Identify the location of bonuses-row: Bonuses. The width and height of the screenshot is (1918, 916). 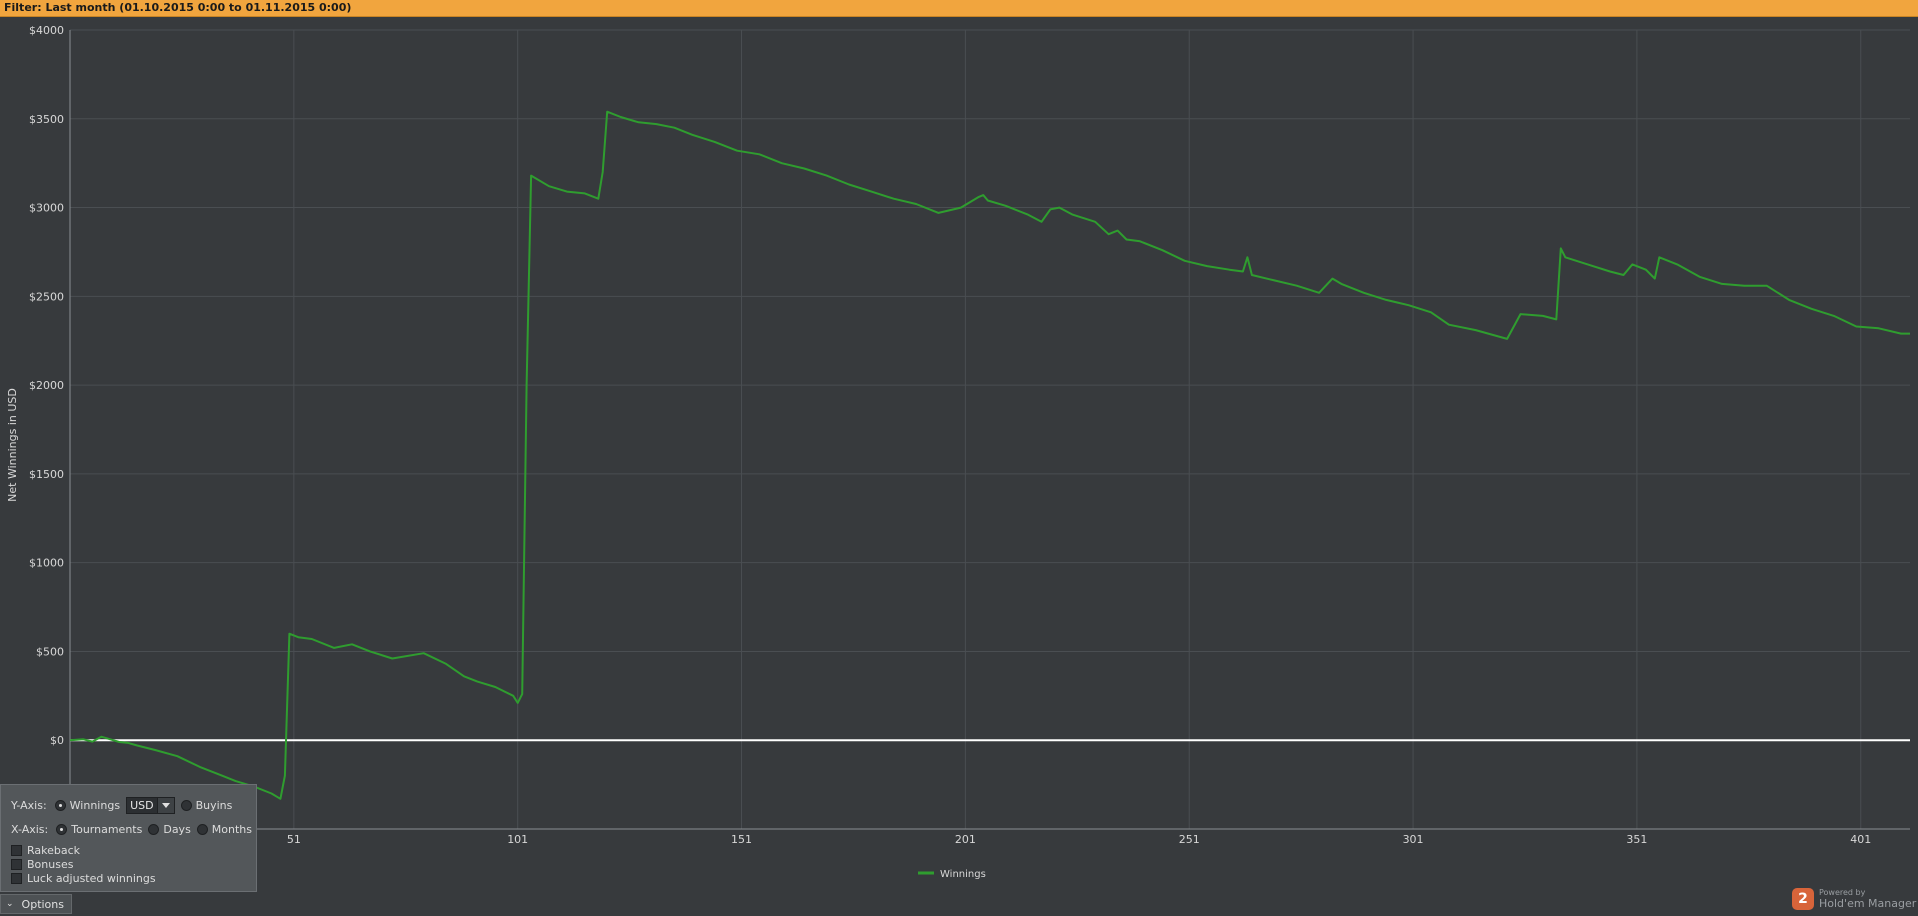
(42, 864).